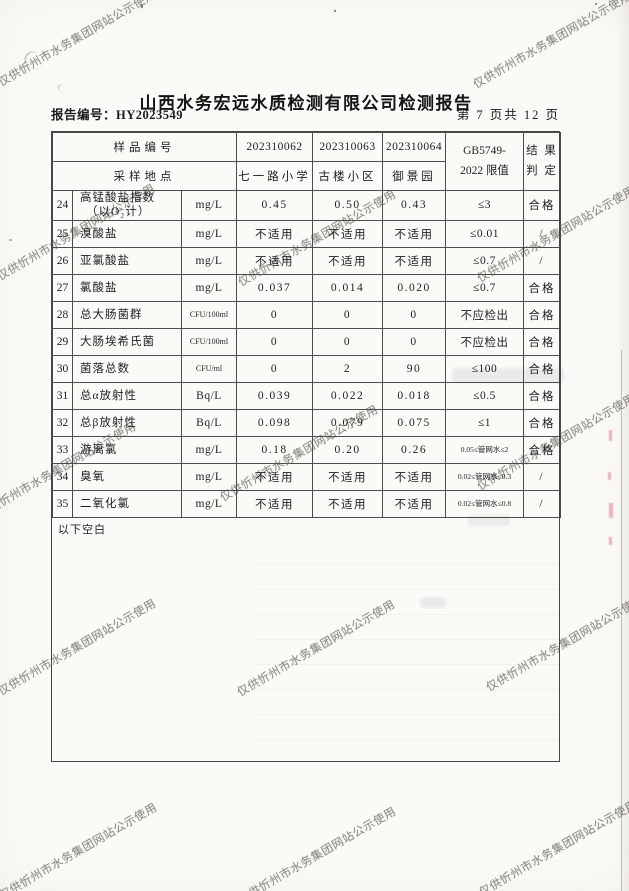 Image resolution: width=629 pixels, height=891 pixels. Describe the element at coordinates (274, 205) in the screenshot. I see `value-cell: 0.45` at that location.